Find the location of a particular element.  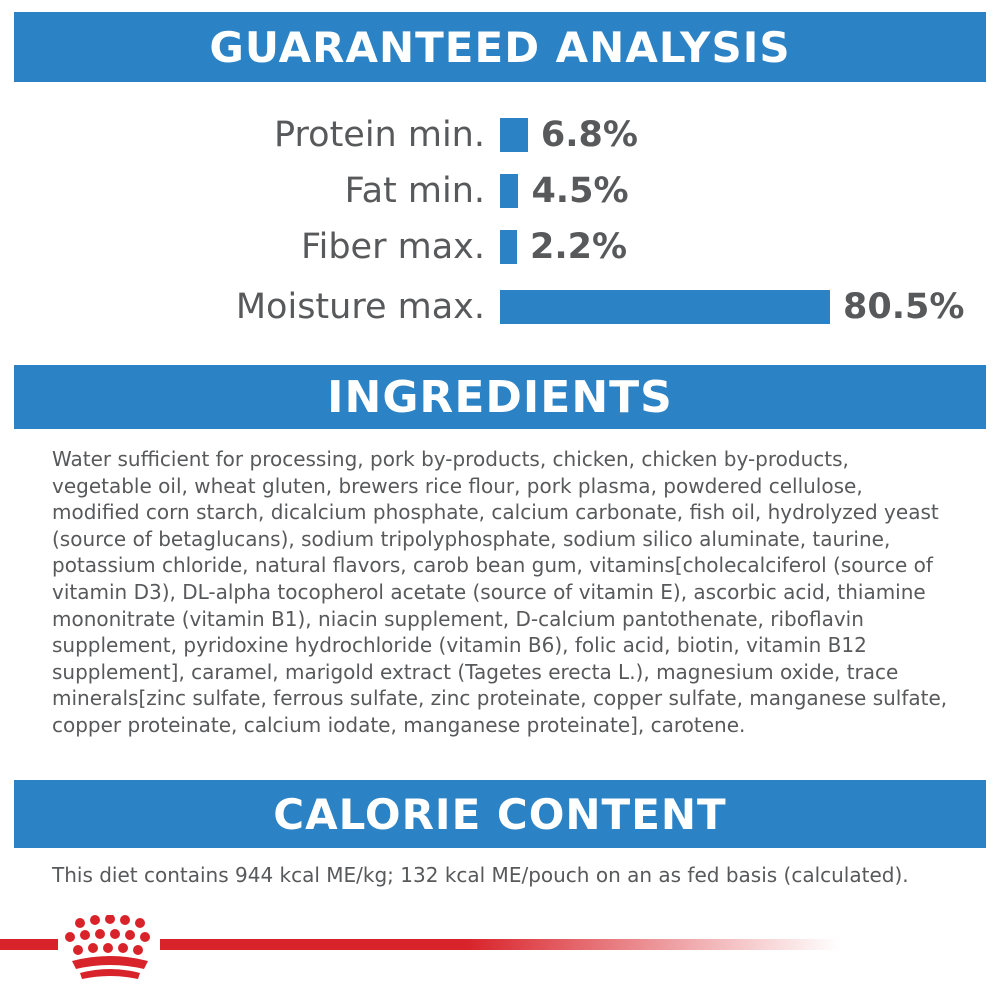

calorie-content-header: CALORIE CONTENT is located at coordinates (500, 814).